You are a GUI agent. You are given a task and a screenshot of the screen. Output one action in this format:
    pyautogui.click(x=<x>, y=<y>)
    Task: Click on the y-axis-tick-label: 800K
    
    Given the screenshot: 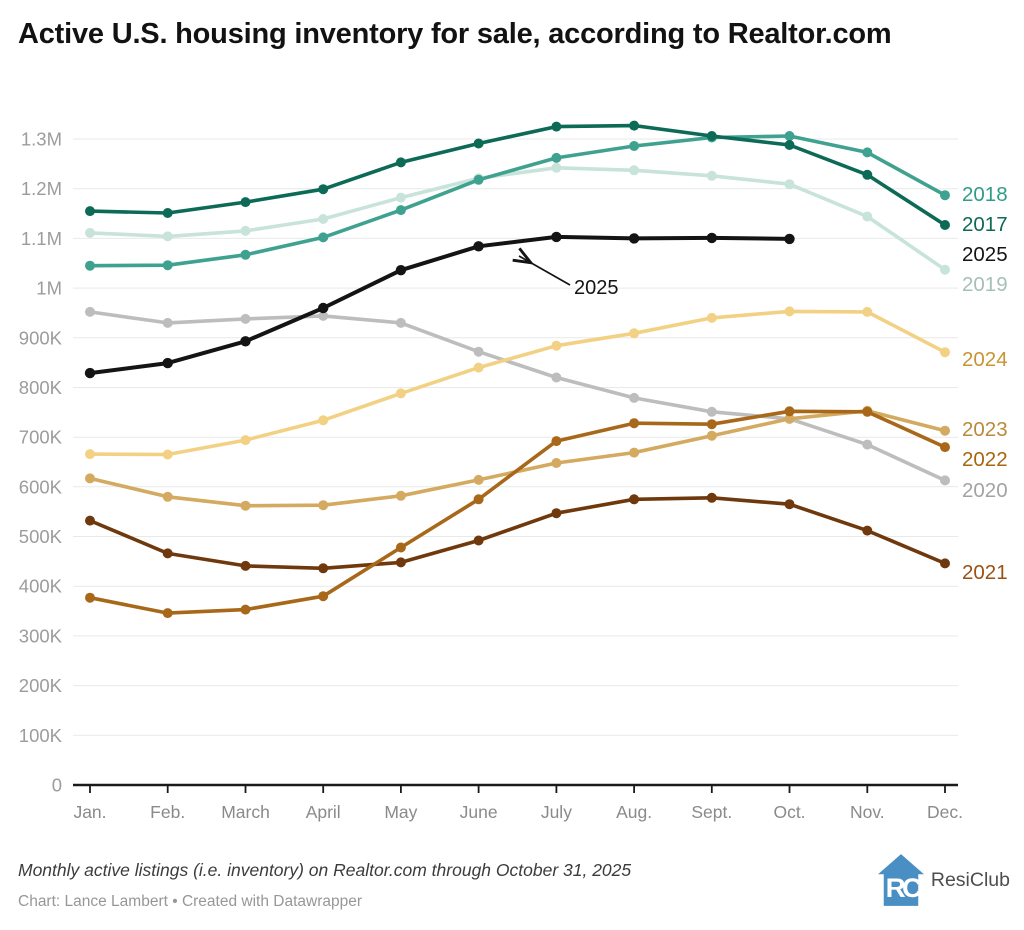 What is the action you would take?
    pyautogui.click(x=41, y=387)
    